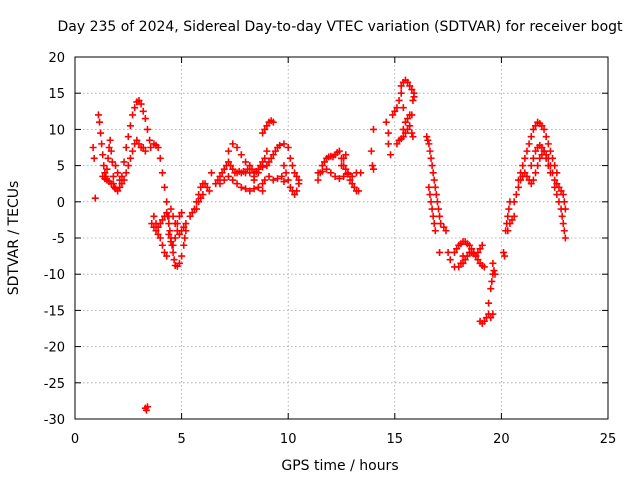  Describe the element at coordinates (54, 275) in the screenshot. I see `y-tick-label: -10` at that location.